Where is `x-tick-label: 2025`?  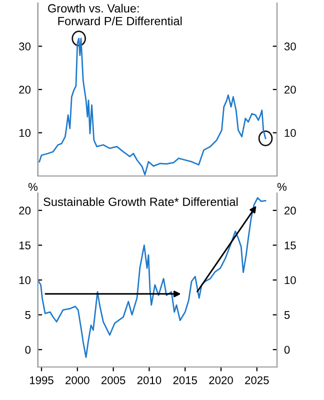
x-tick-label: 2025 is located at coordinates (257, 380).